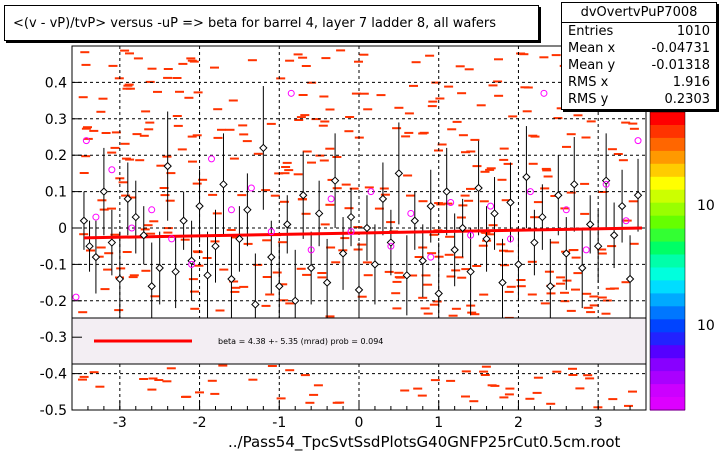  I want to click on x-tick-label: 0, so click(359, 423).